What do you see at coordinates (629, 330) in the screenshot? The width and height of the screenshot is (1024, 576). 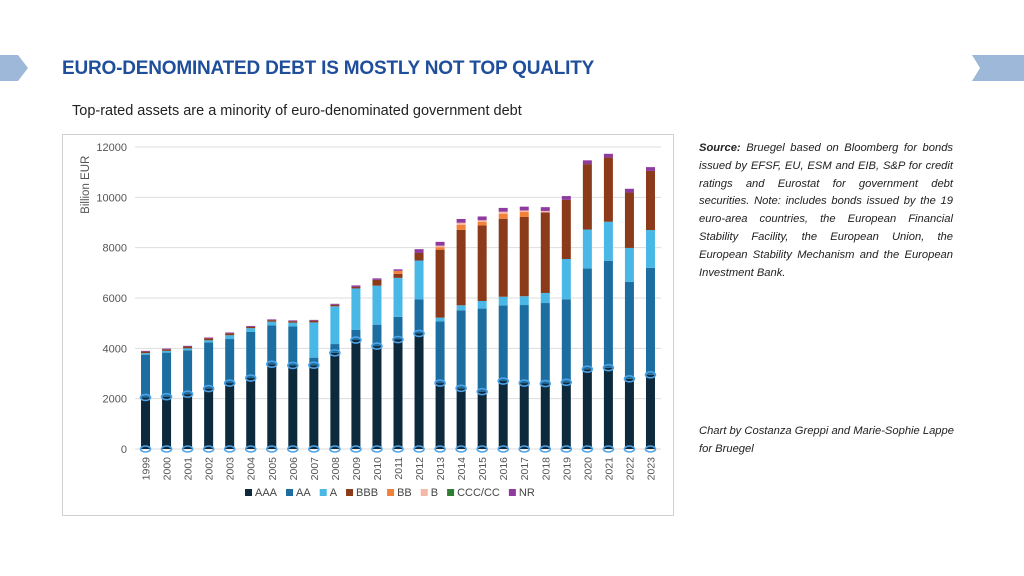 I see `bar-aa-2022` at bounding box center [629, 330].